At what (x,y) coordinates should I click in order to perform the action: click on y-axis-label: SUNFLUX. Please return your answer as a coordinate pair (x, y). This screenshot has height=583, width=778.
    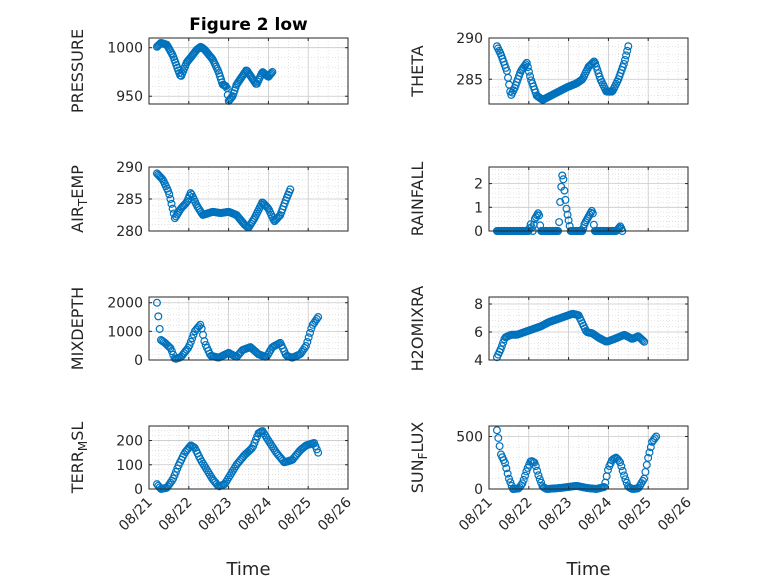
    Looking at the image, I should click on (419, 458).